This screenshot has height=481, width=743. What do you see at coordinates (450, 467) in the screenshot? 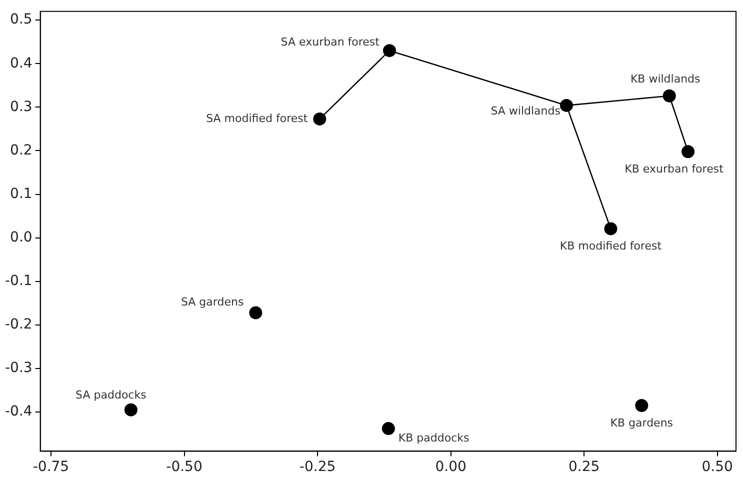
I see `x-tick-label: 0.00` at bounding box center [450, 467].